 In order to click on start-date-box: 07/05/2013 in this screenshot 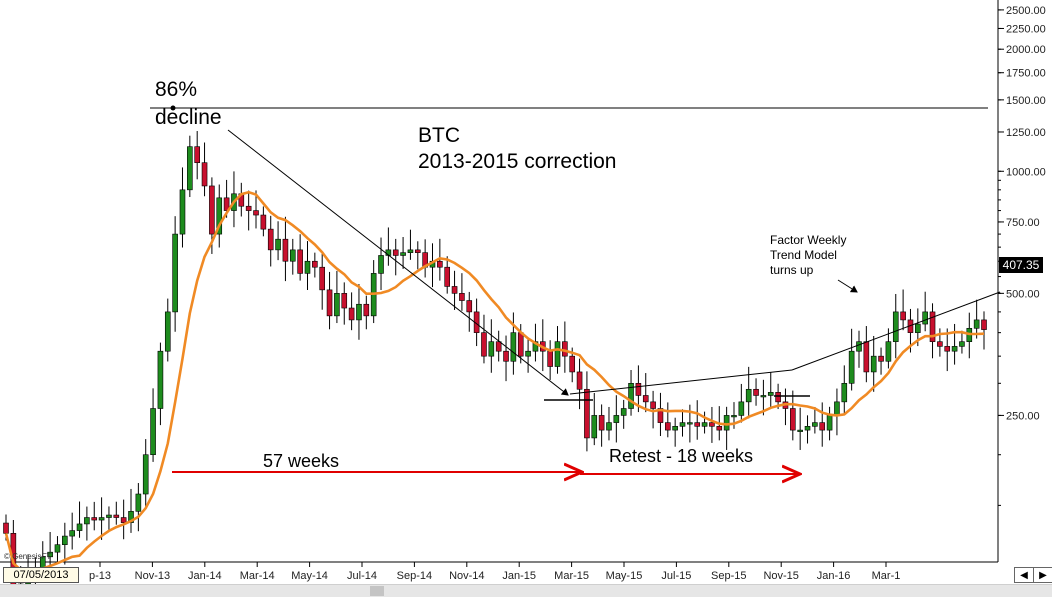, I will do `click(41, 575)`.